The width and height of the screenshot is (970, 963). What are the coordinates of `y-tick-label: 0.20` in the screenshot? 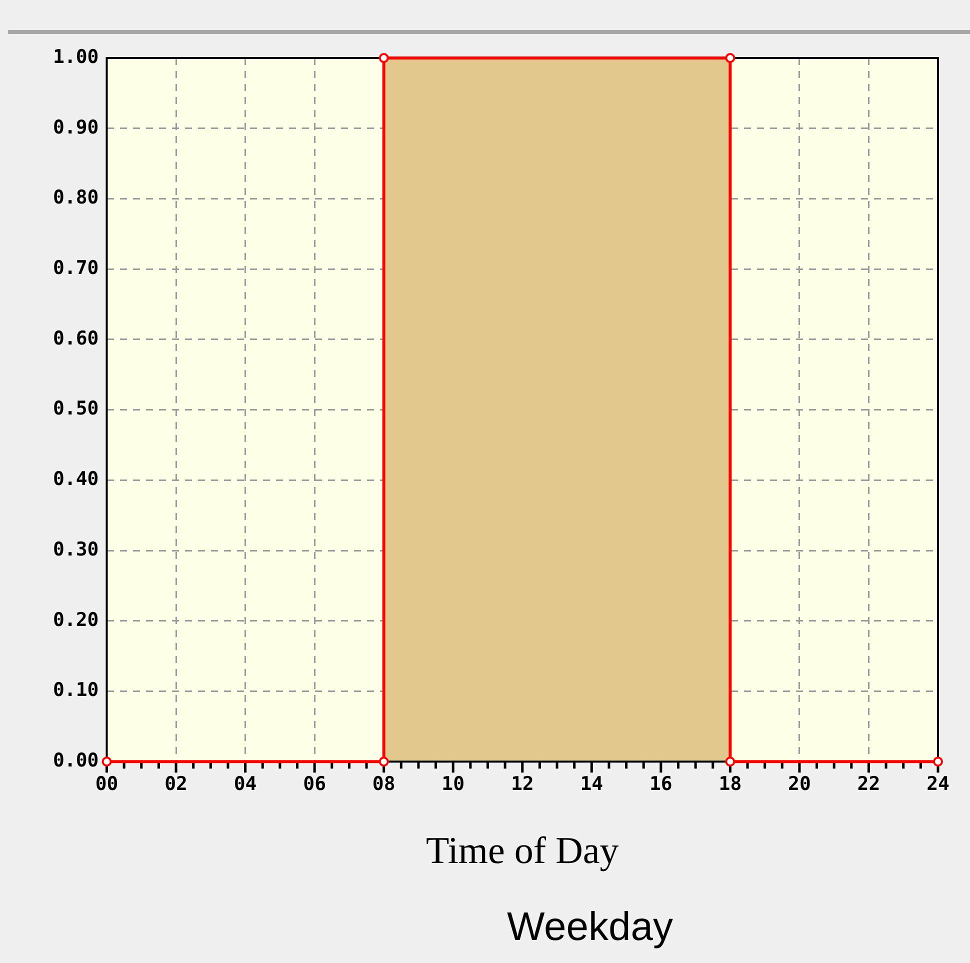 It's located at (75, 619).